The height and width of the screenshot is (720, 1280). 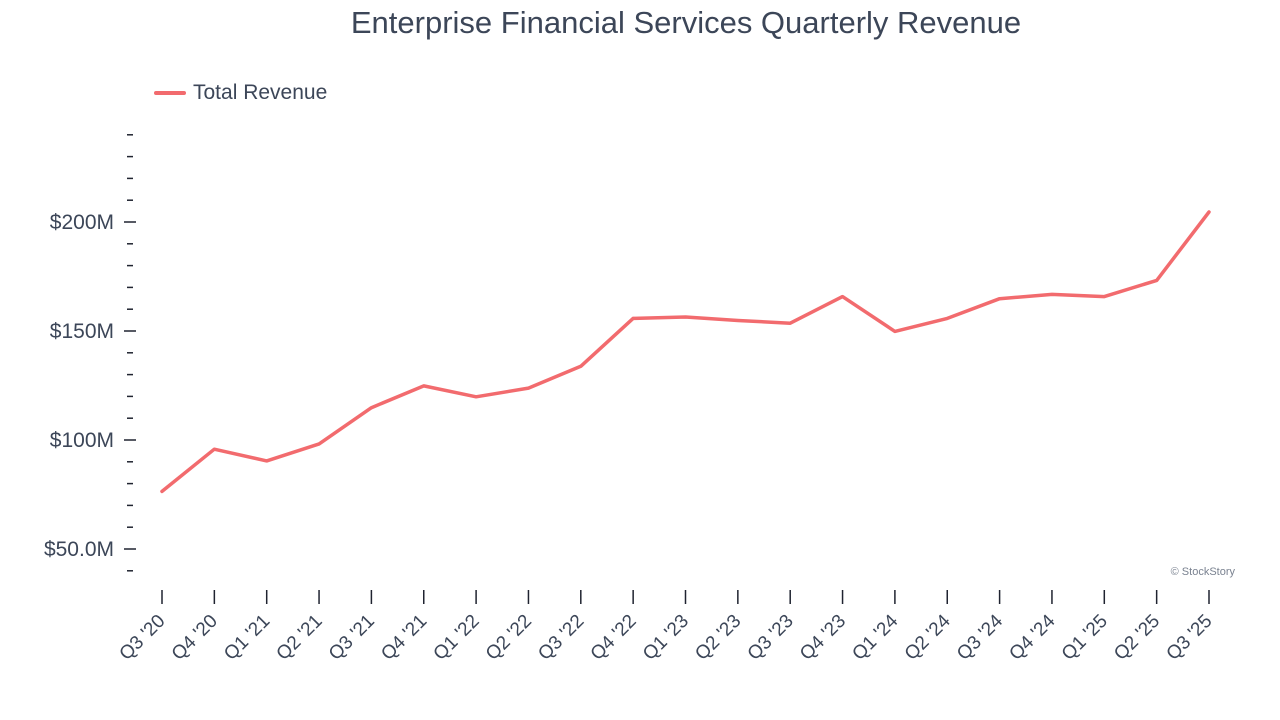 I want to click on x-tick-label: Q3 '22, so click(x=561, y=638).